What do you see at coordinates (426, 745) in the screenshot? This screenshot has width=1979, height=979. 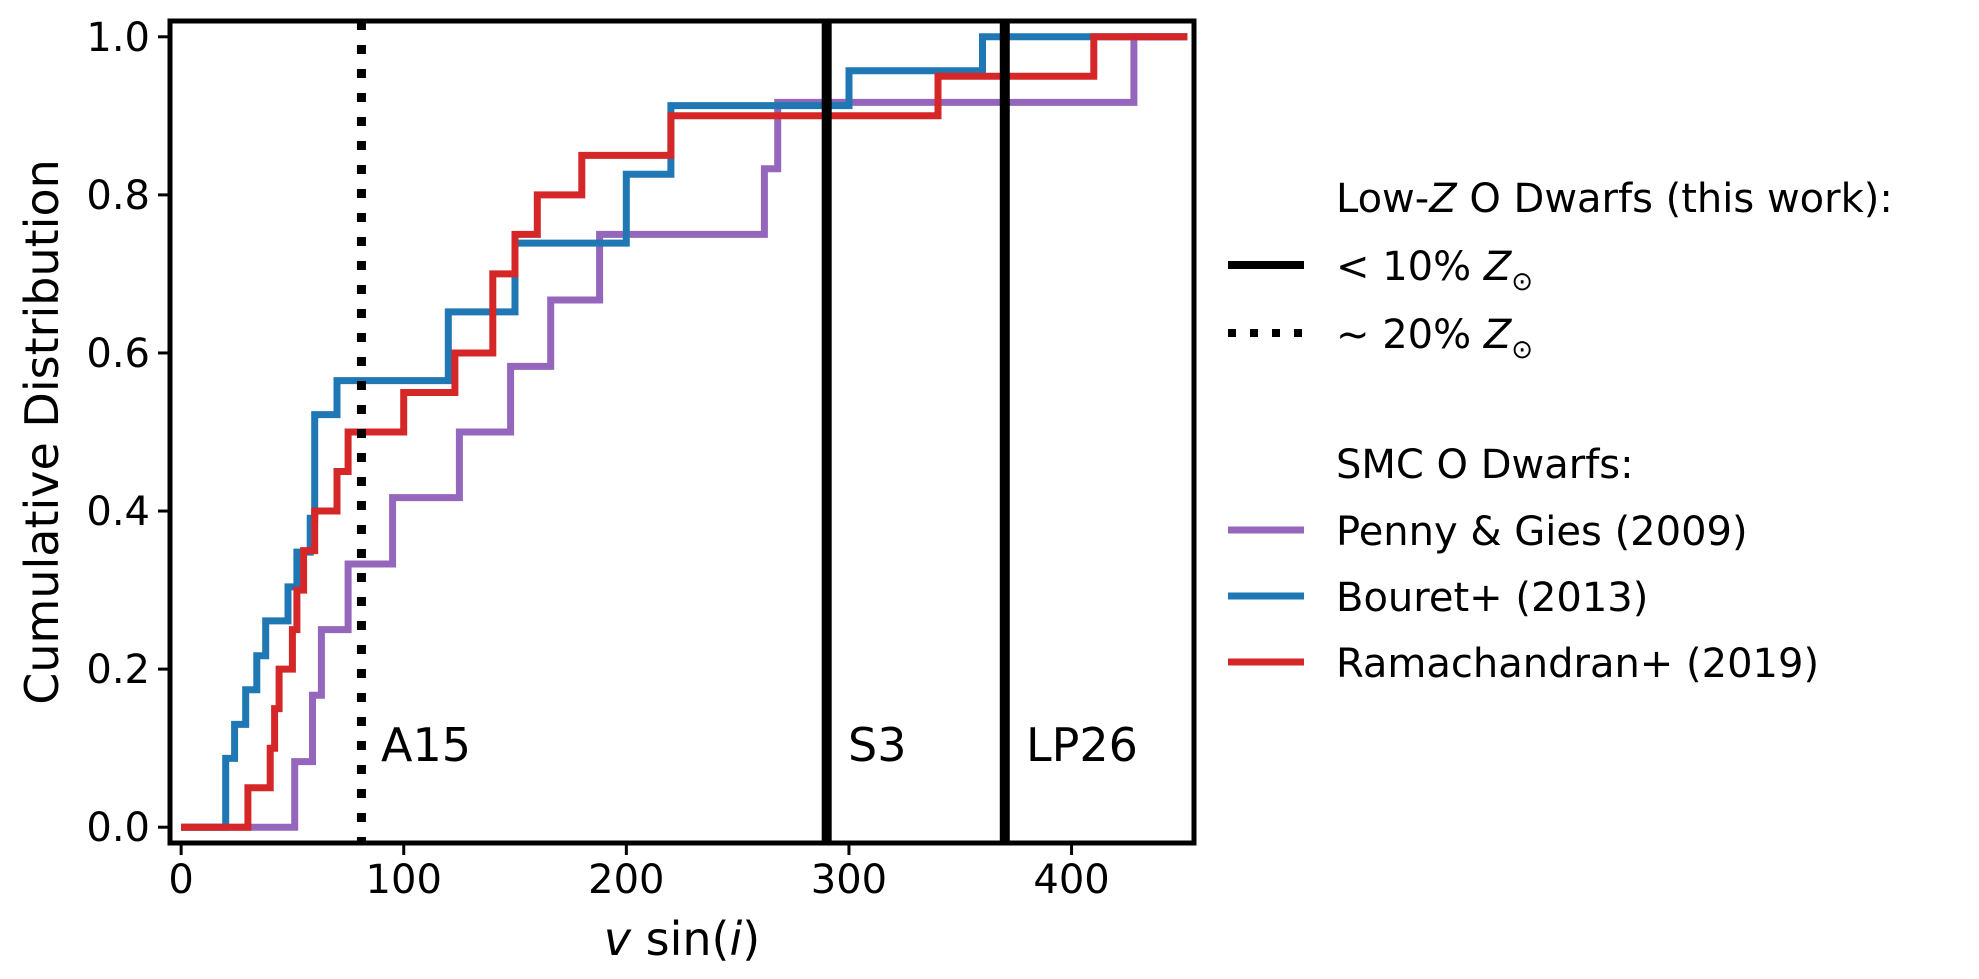 I see `annotation-a15: A15` at bounding box center [426, 745].